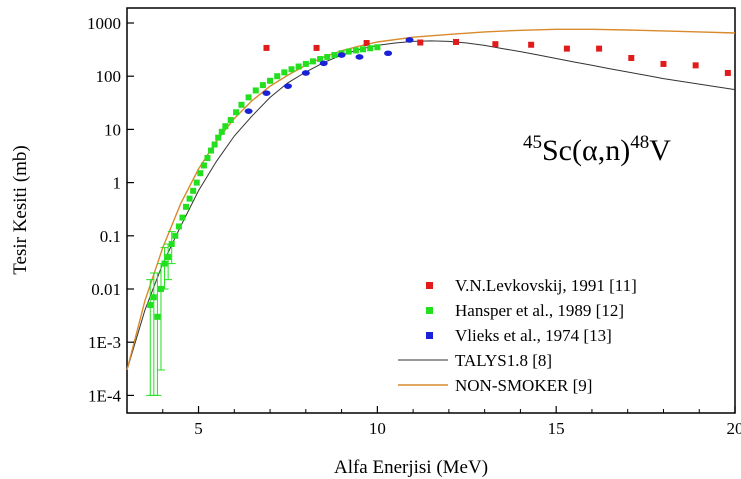  What do you see at coordinates (523, 385) in the screenshot?
I see `legend-label-nonsmoker: NON-SMOKER [9]` at bounding box center [523, 385].